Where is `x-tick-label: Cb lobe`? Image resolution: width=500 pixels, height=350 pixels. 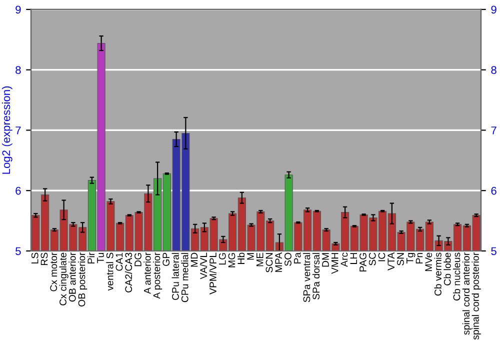
x-tick-label: Cb lobe is located at coordinates (447, 269).